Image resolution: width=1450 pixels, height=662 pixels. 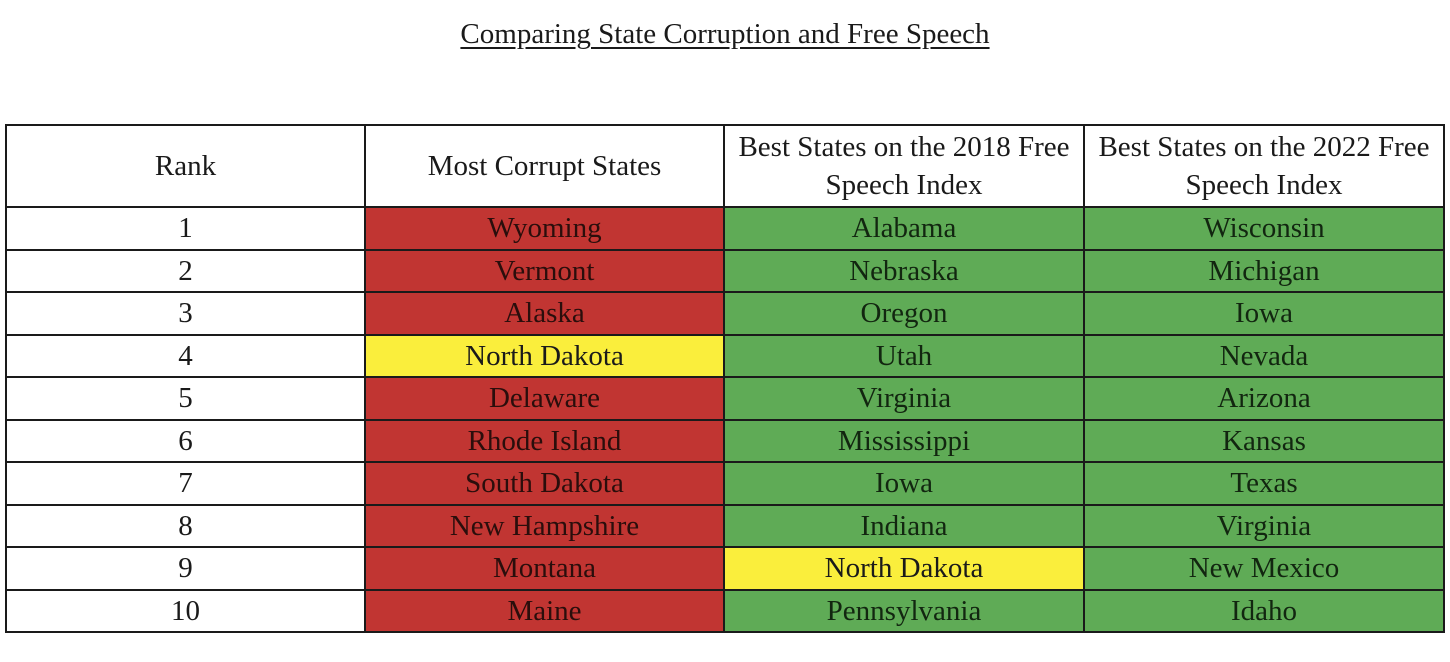 I want to click on table-row: 10 Maine Pennsylvania Idaho, so click(x=725, y=610).